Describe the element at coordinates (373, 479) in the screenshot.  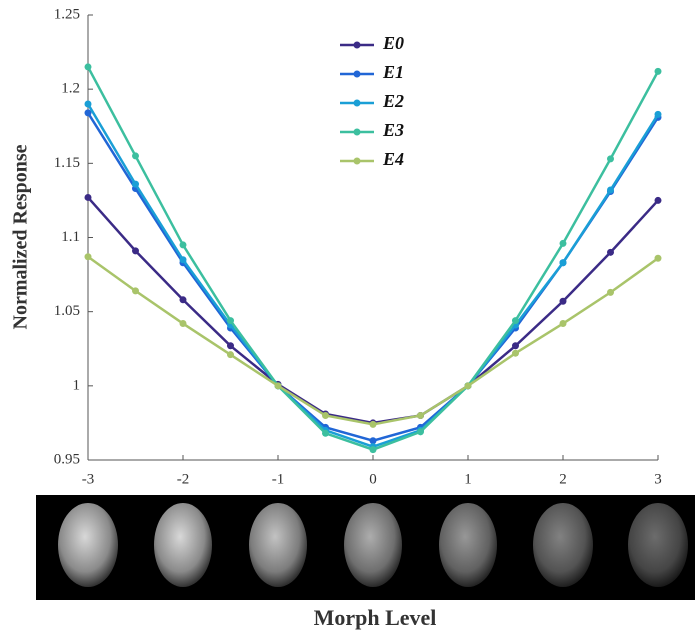
I see `x-tick-label: 0` at that location.